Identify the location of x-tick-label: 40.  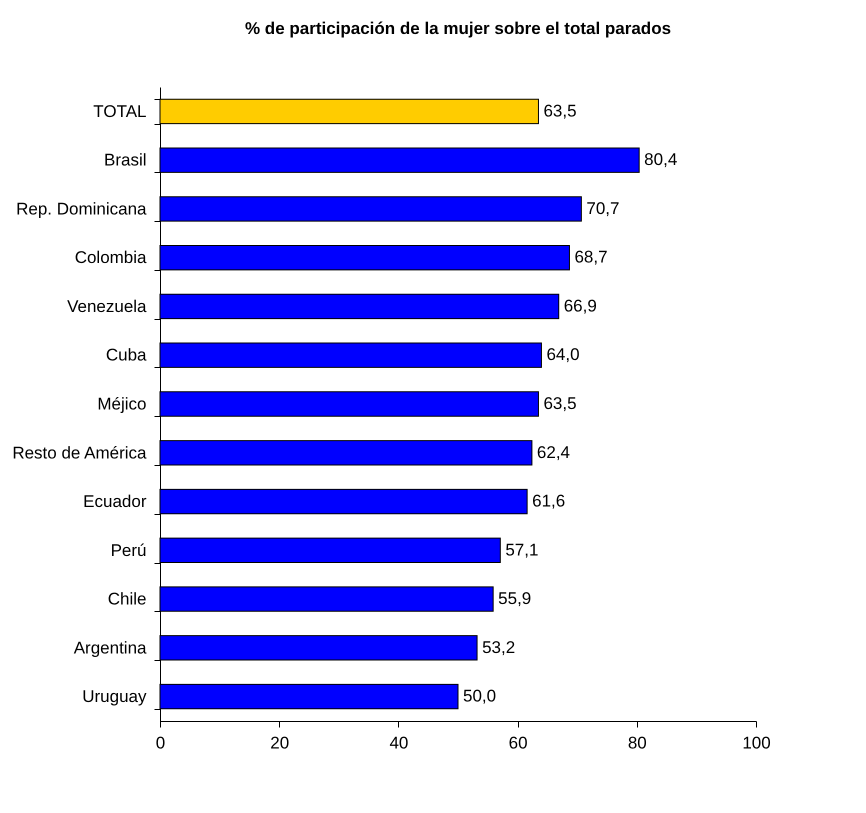
(398, 743).